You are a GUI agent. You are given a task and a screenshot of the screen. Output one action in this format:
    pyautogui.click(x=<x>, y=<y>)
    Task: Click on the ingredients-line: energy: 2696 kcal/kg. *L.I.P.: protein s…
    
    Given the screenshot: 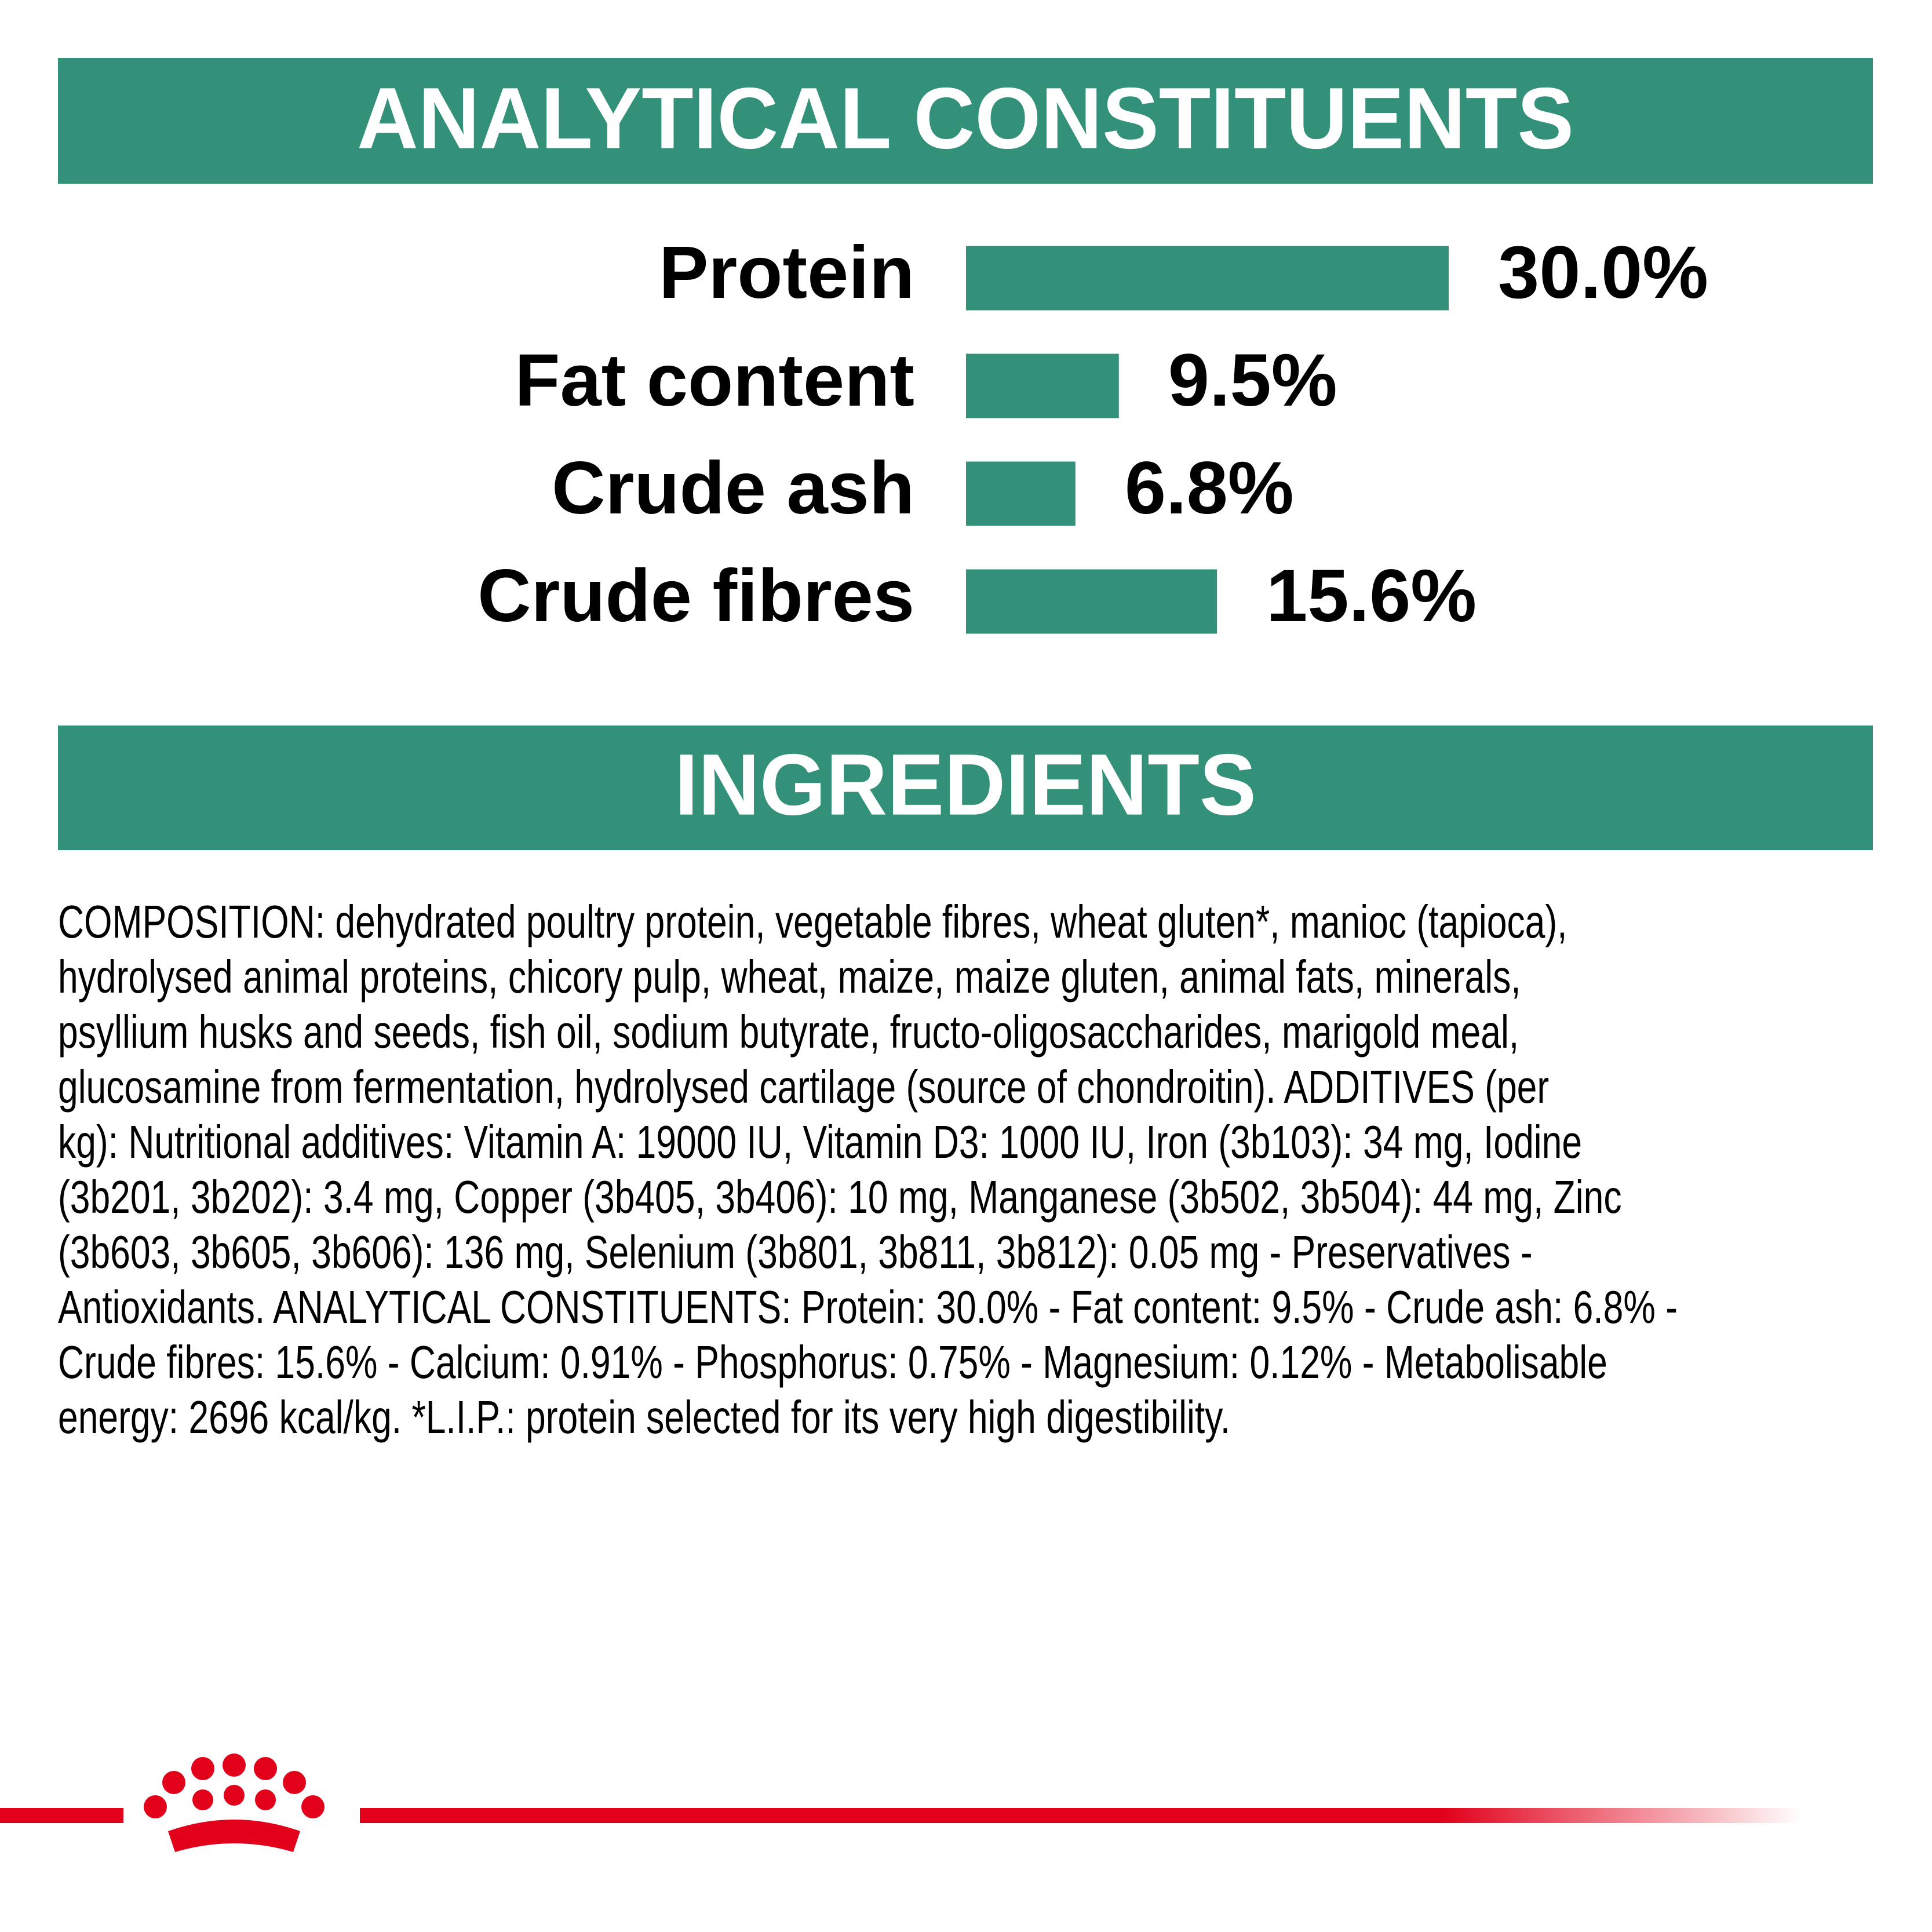 What is the action you would take?
    pyautogui.click(x=644, y=1417)
    